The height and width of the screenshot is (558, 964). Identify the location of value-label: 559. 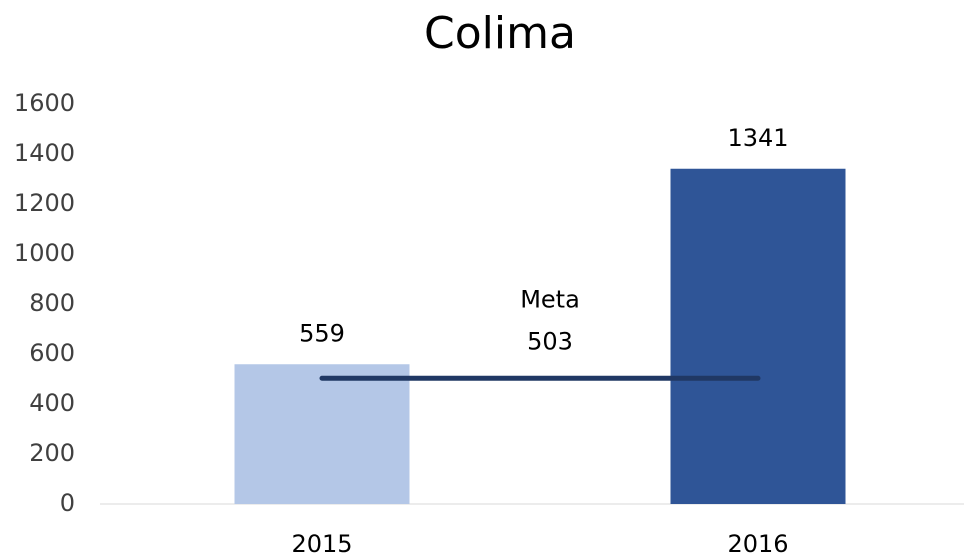
(322, 333).